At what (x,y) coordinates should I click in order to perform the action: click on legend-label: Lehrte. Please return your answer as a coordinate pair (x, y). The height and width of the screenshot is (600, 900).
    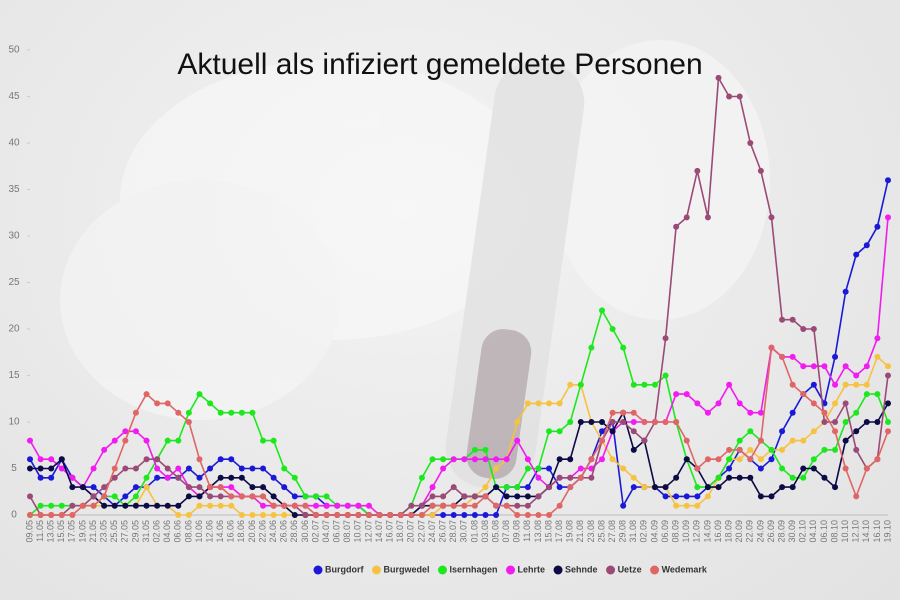
    Looking at the image, I should click on (532, 569).